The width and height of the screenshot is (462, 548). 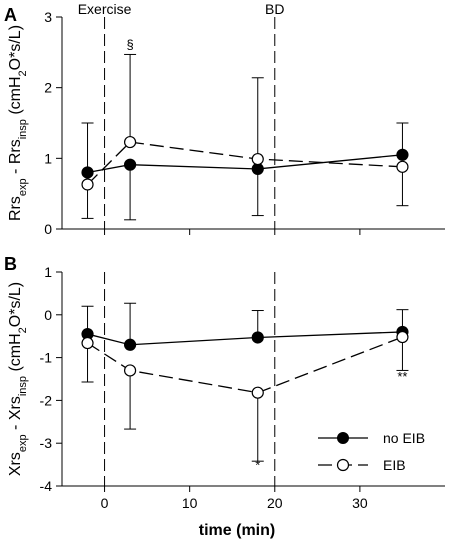 What do you see at coordinates (190, 503) in the screenshot?
I see `x-tick-label: 10` at bounding box center [190, 503].